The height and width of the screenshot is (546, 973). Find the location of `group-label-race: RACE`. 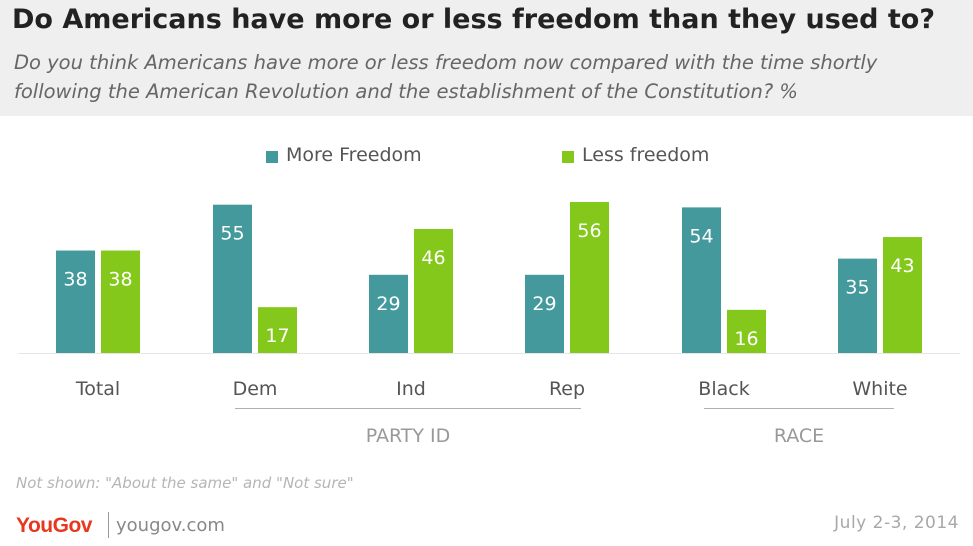

group-label-race: RACE is located at coordinates (799, 436).